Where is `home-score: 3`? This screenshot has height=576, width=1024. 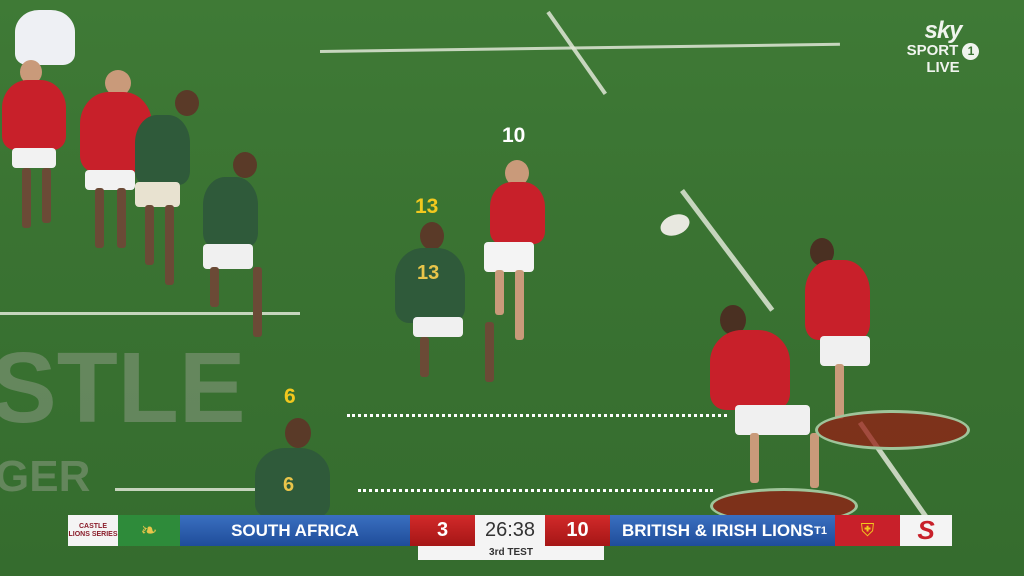 home-score: 3 is located at coordinates (442, 530).